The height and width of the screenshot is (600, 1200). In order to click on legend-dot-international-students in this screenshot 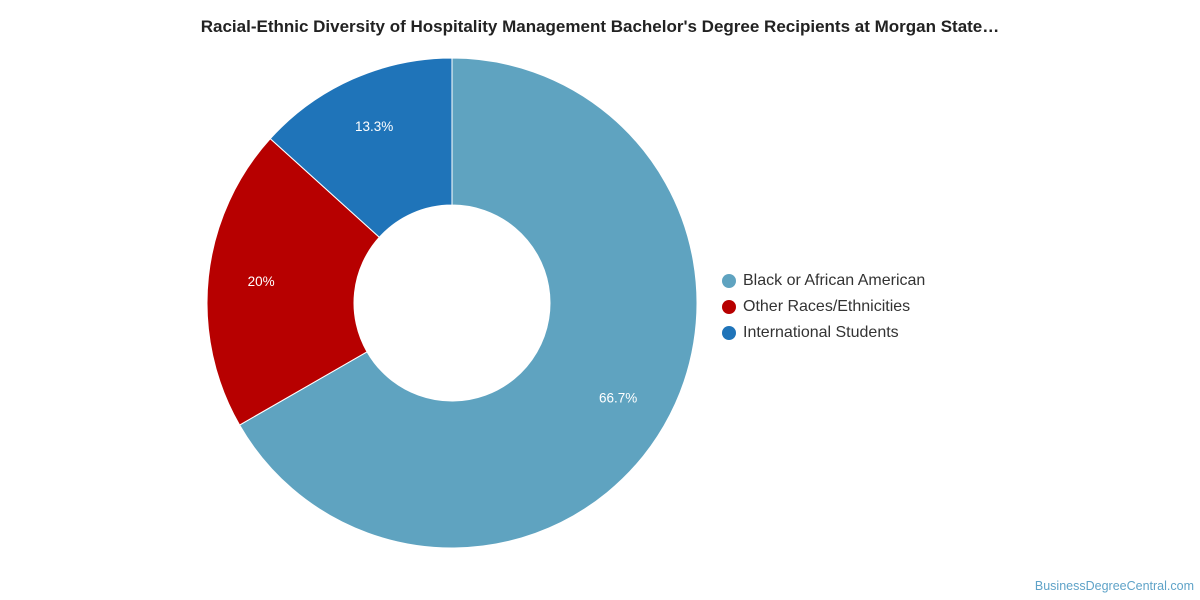, I will do `click(729, 333)`.